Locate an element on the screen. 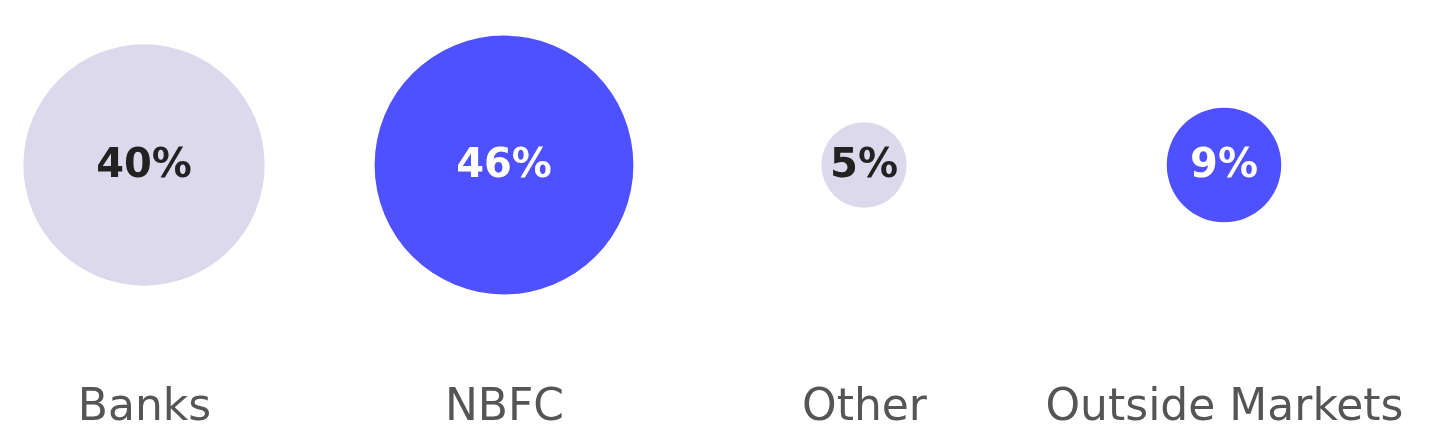  category-label: Banks is located at coordinates (144, 404).